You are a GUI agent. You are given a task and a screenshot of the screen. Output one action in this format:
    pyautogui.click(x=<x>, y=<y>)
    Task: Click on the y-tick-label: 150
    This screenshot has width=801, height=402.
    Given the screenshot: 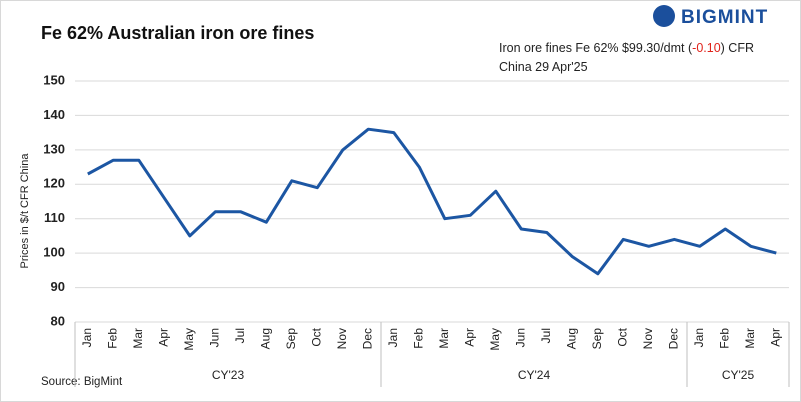 What is the action you would take?
    pyautogui.click(x=54, y=79)
    